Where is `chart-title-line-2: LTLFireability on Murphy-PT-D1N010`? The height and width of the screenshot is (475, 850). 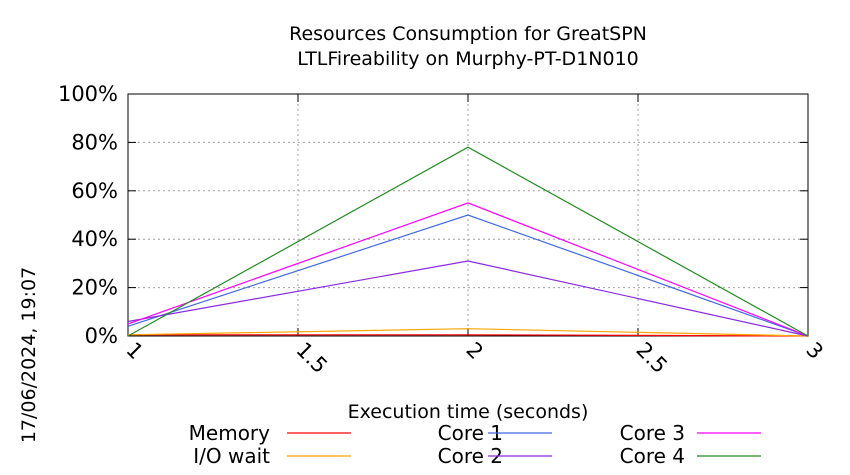 chart-title-line-2: LTLFireability on Murphy-PT-D1N010 is located at coordinates (468, 59).